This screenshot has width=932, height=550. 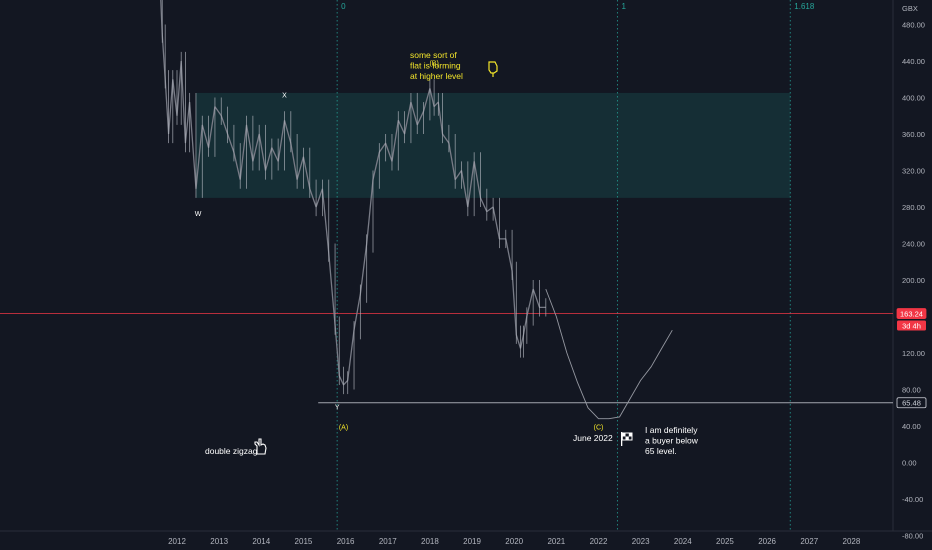 What do you see at coordinates (672, 440) in the screenshot?
I see `annotation-text: I am definitely a buyer below 65 level.` at bounding box center [672, 440].